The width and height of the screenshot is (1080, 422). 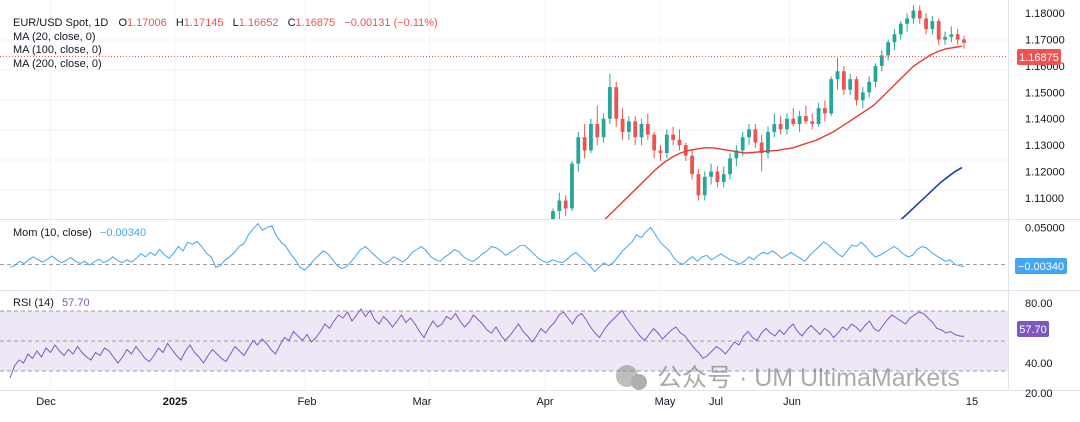 What do you see at coordinates (1039, 349) in the screenshot?
I see `rsi-axis: 80.00 40.00 20.00` at bounding box center [1039, 349].